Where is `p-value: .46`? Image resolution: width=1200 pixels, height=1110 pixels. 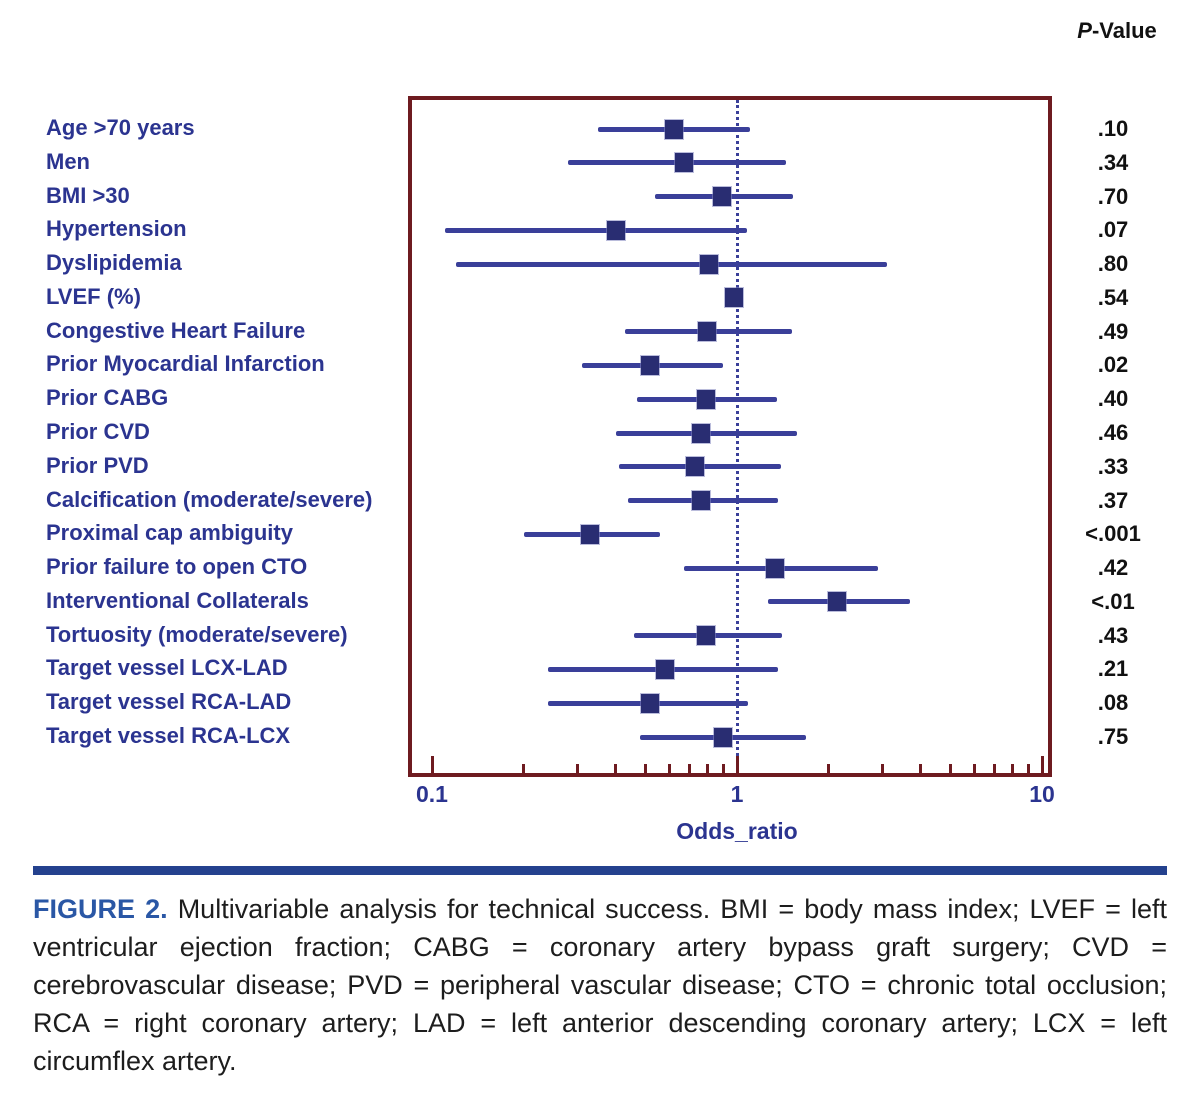
p-value: .46 is located at coordinates (1113, 432).